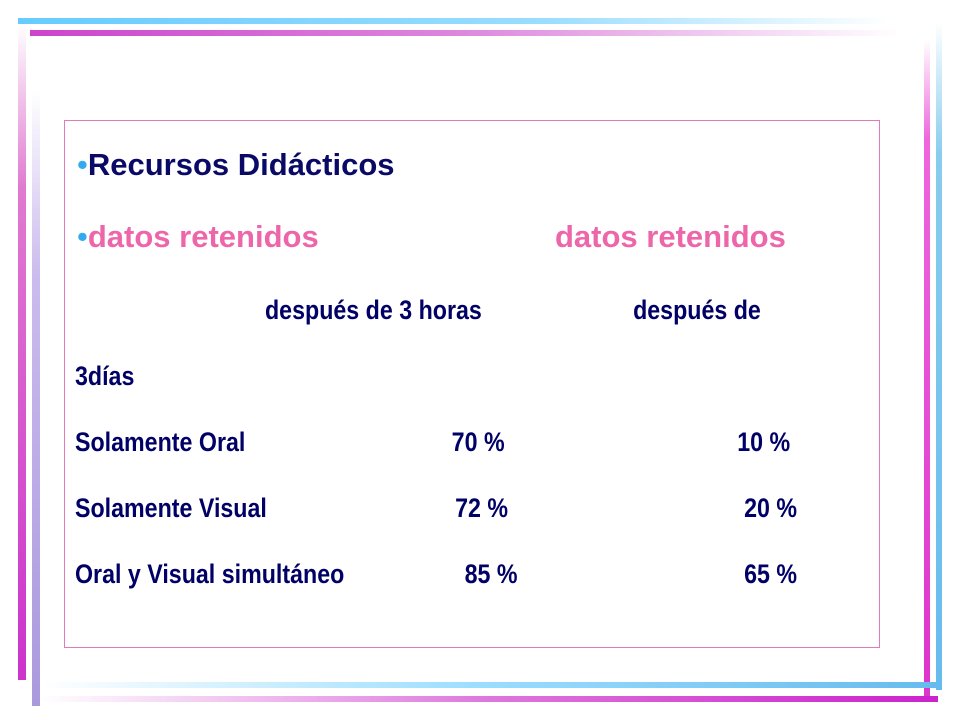 Image resolution: width=960 pixels, height=720 pixels. Describe the element at coordinates (488, 685) in the screenshot. I see `frame-bar-bottom-cyan` at that location.